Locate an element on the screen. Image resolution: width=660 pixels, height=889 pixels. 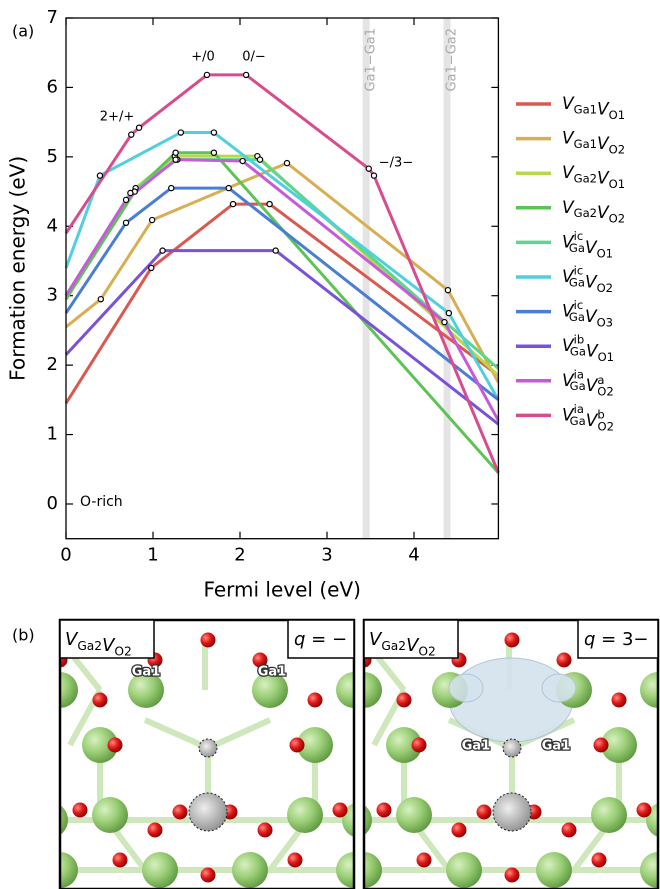
x-tick-label: 2 is located at coordinates (239, 555).